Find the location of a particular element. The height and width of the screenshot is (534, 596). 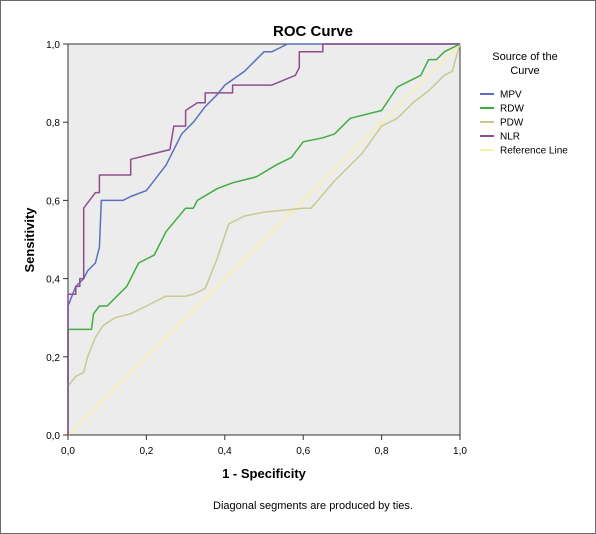

x-tick-label: 0,8 is located at coordinates (382, 451).